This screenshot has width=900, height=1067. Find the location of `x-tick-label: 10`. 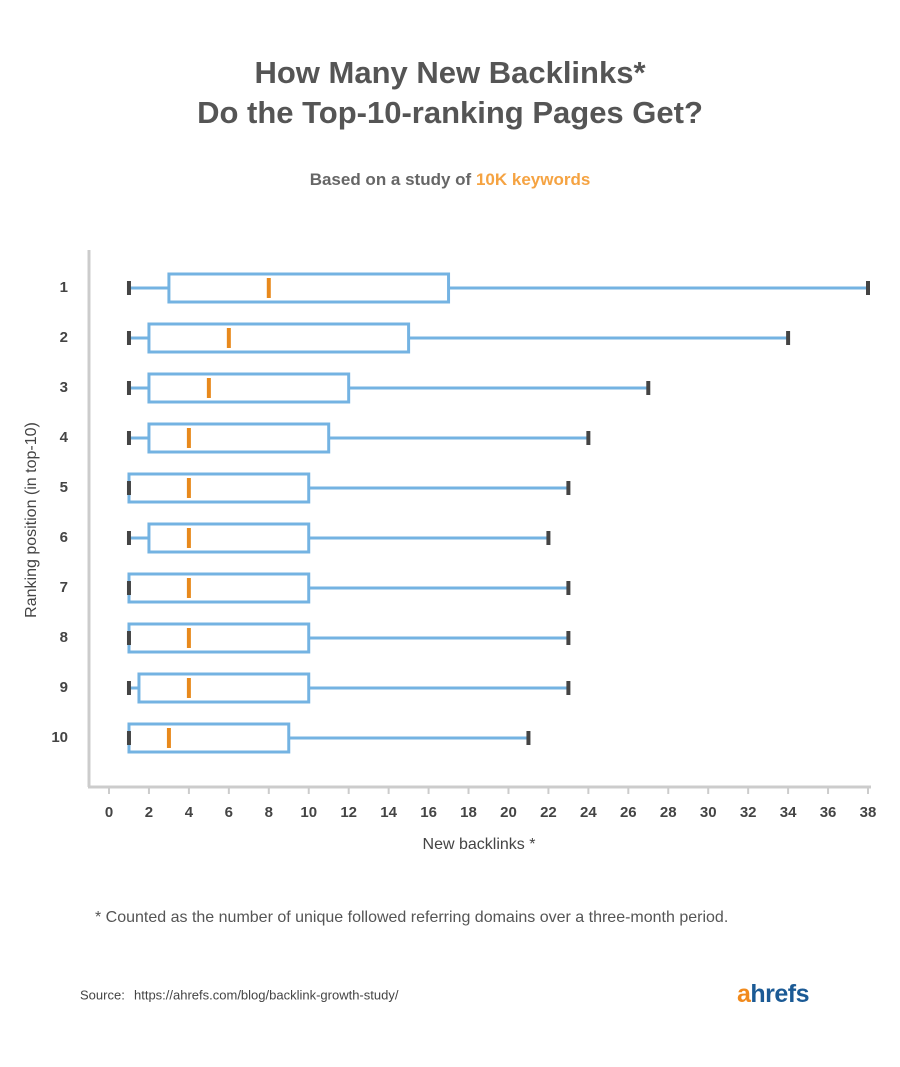

x-tick-label: 10 is located at coordinates (308, 812).